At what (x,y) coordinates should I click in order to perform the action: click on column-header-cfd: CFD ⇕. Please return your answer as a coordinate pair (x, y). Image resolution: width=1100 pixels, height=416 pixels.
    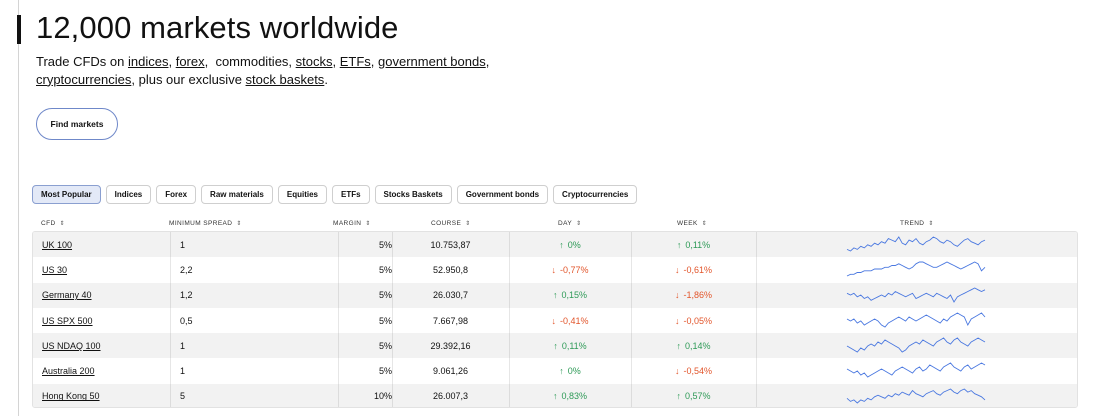
    Looking at the image, I should click on (53, 223).